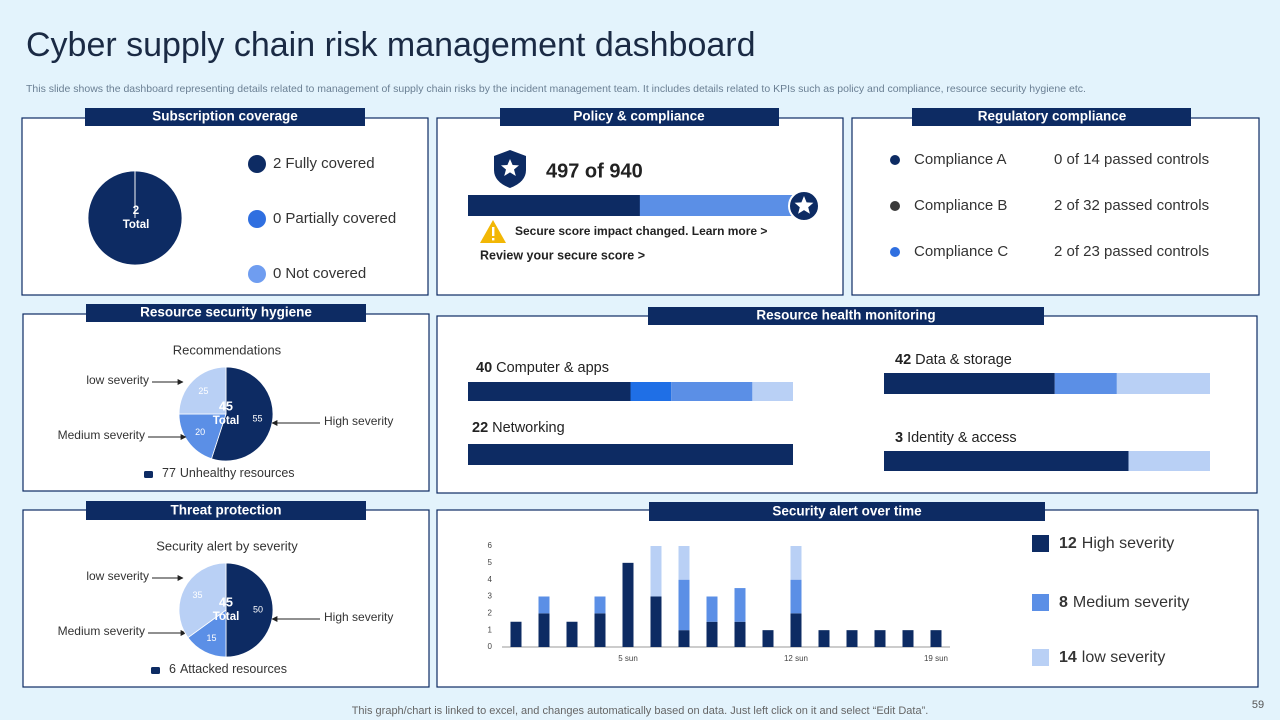 Image resolution: width=1280 pixels, height=720 pixels. What do you see at coordinates (480, 428) in the screenshot?
I see `bar-label-part: 22` at bounding box center [480, 428].